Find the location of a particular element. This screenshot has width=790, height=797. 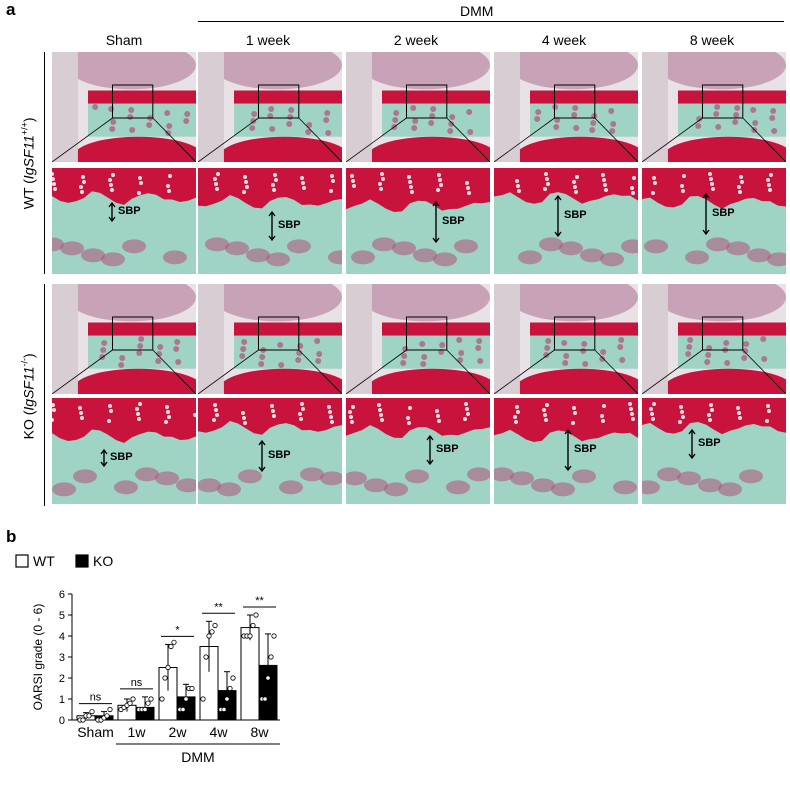

row-divider-ko is located at coordinates (44, 395).